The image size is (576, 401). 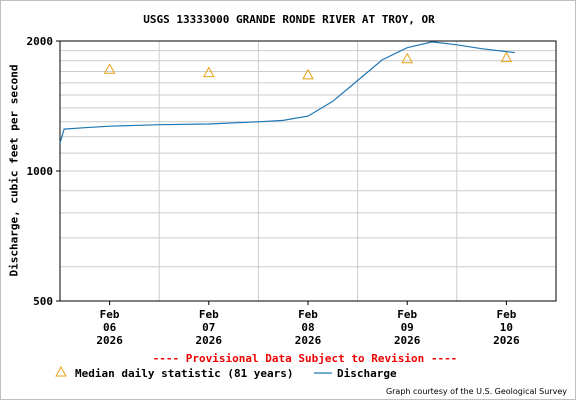 I want to click on legend-label-median: Median daily statistic (81 years), so click(x=184, y=373).